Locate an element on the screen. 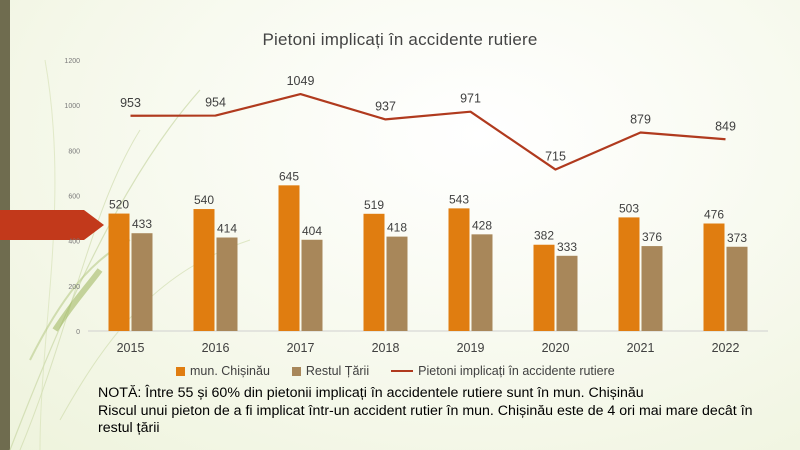 Image resolution: width=800 pixels, height=450 pixels. legend-swatch-chisinau is located at coordinates (180, 371).